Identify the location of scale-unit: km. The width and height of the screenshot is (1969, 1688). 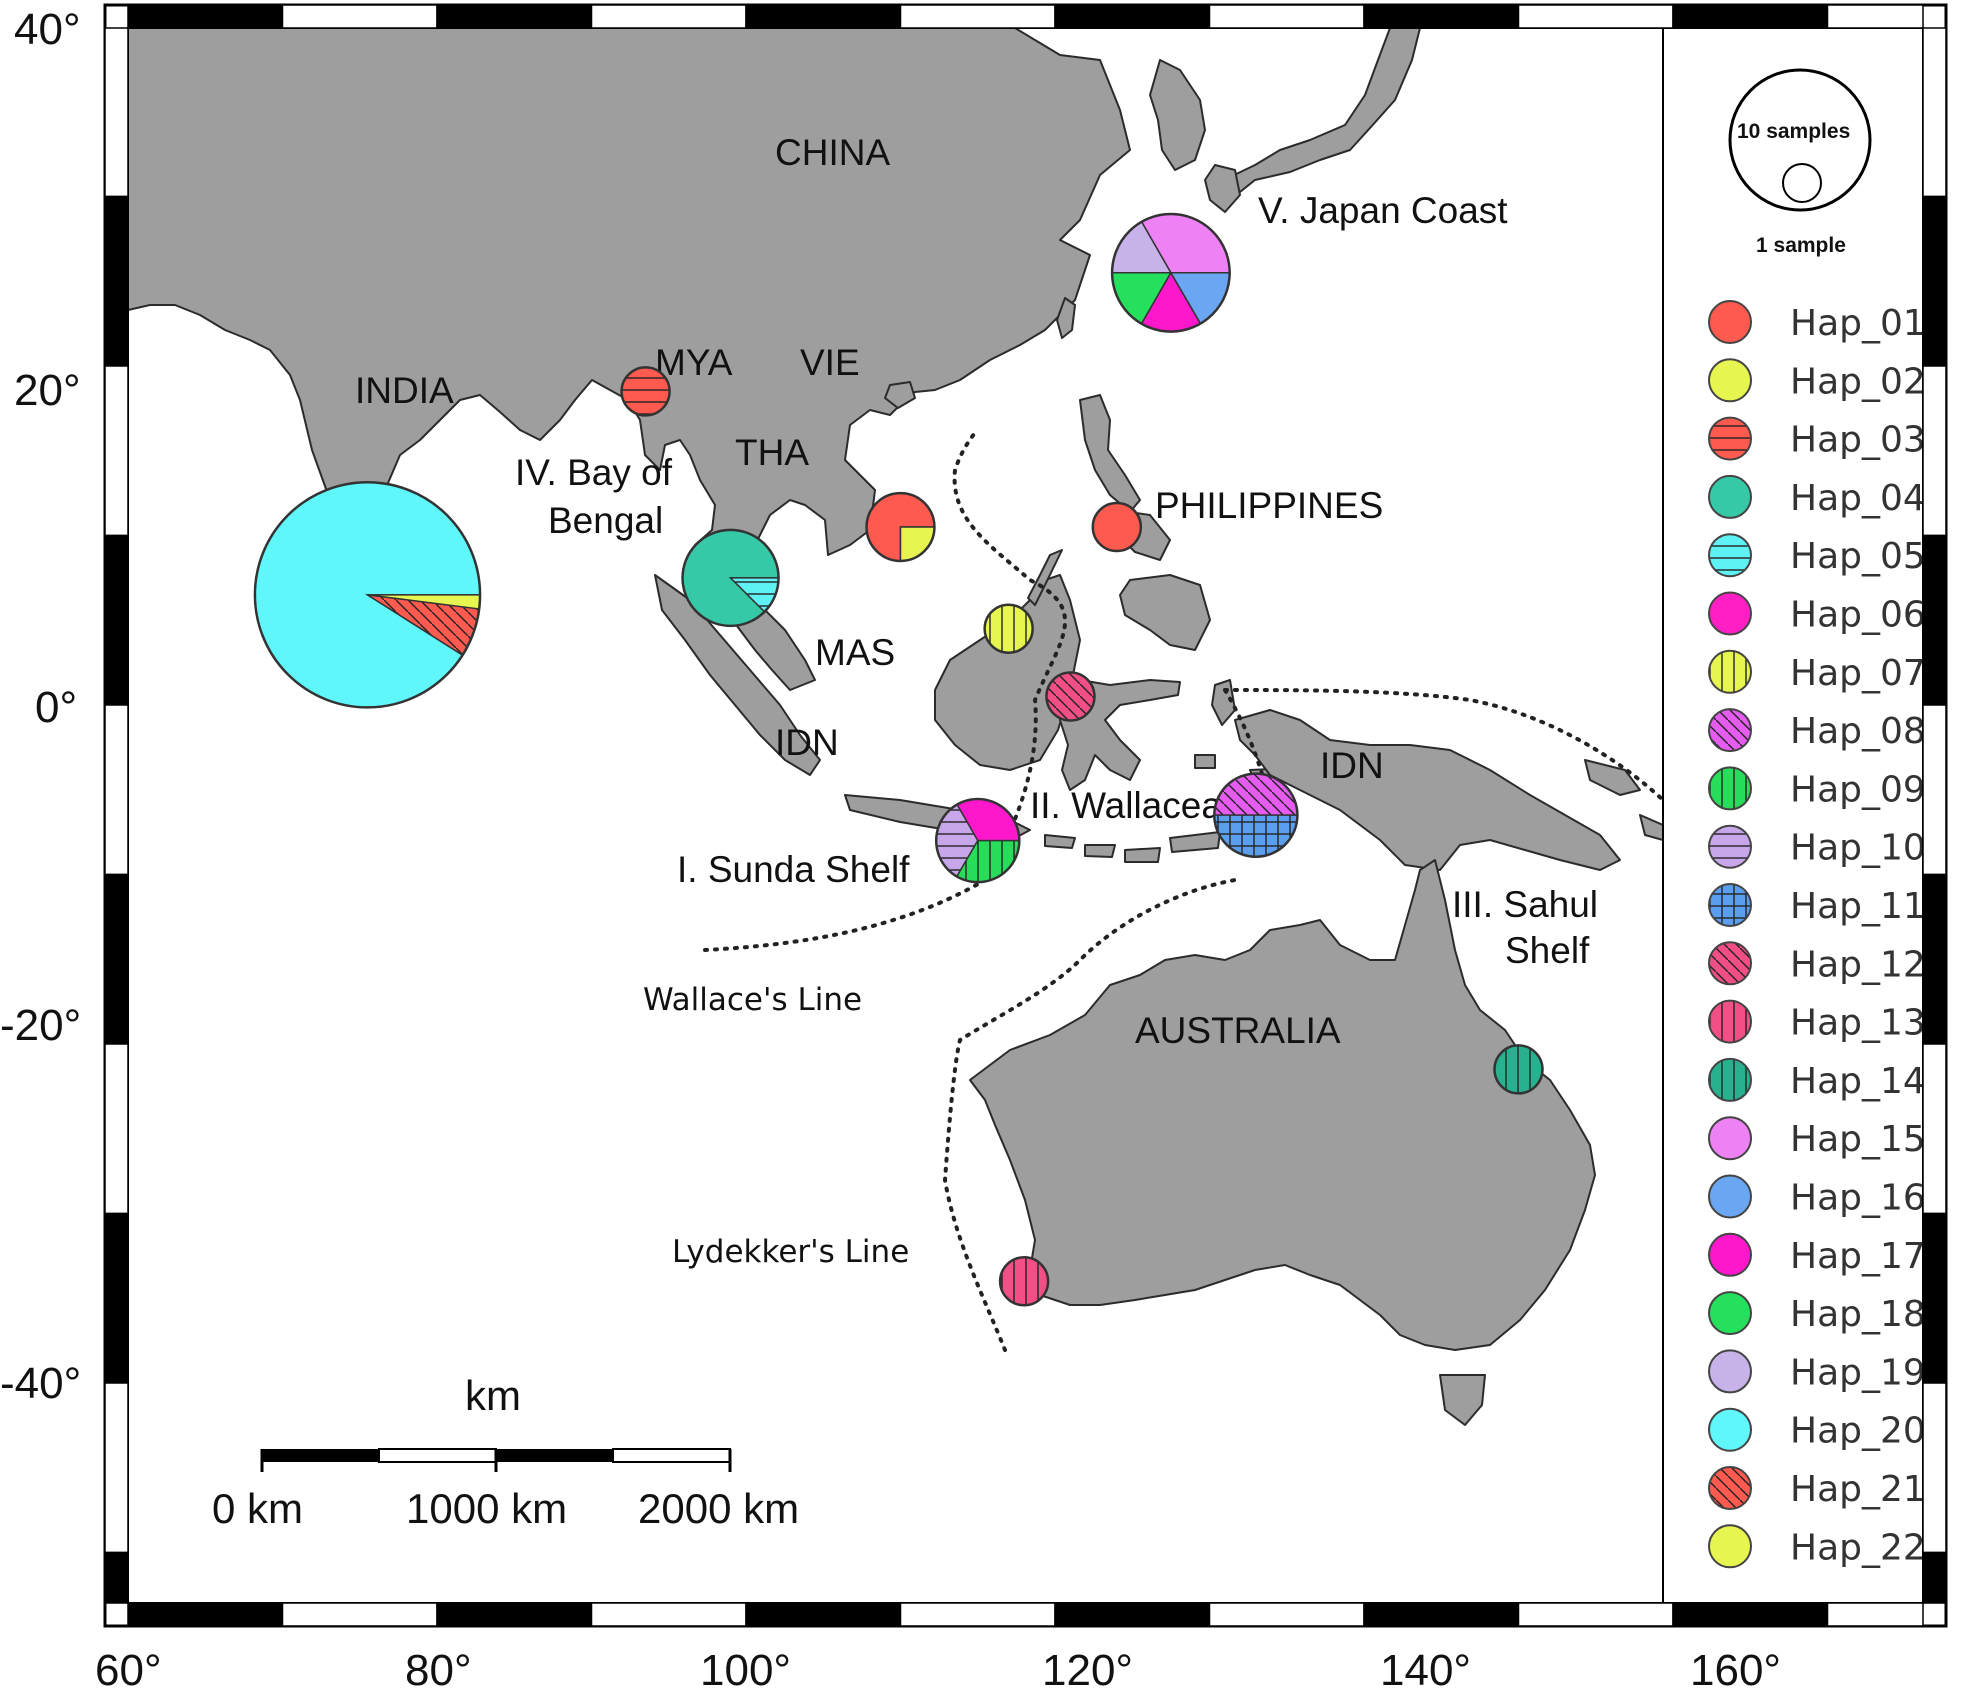
(493, 1395).